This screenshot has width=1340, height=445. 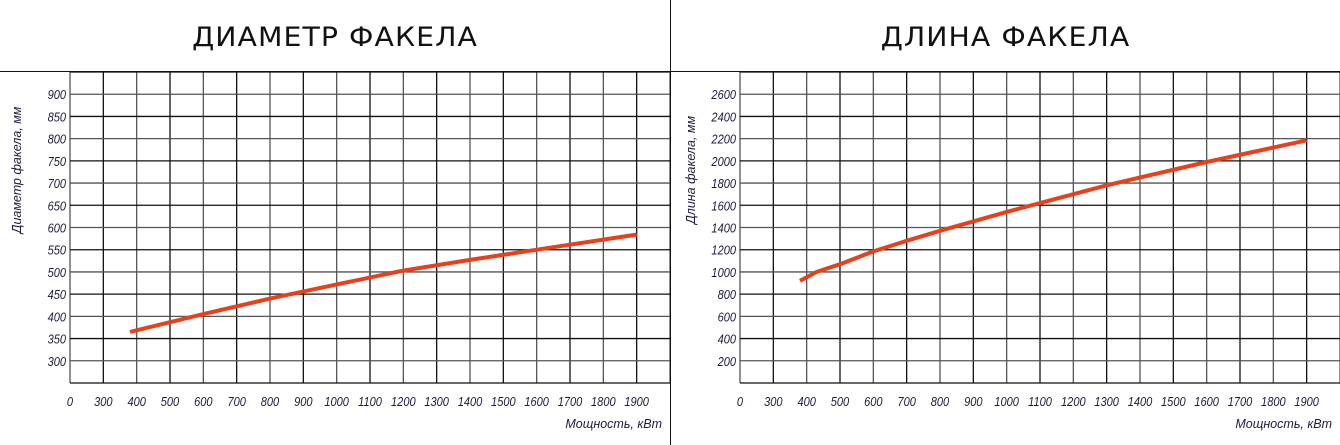 What do you see at coordinates (17, 170) in the screenshot?
I see `y-axis-label: Диаметр факела, мм` at bounding box center [17, 170].